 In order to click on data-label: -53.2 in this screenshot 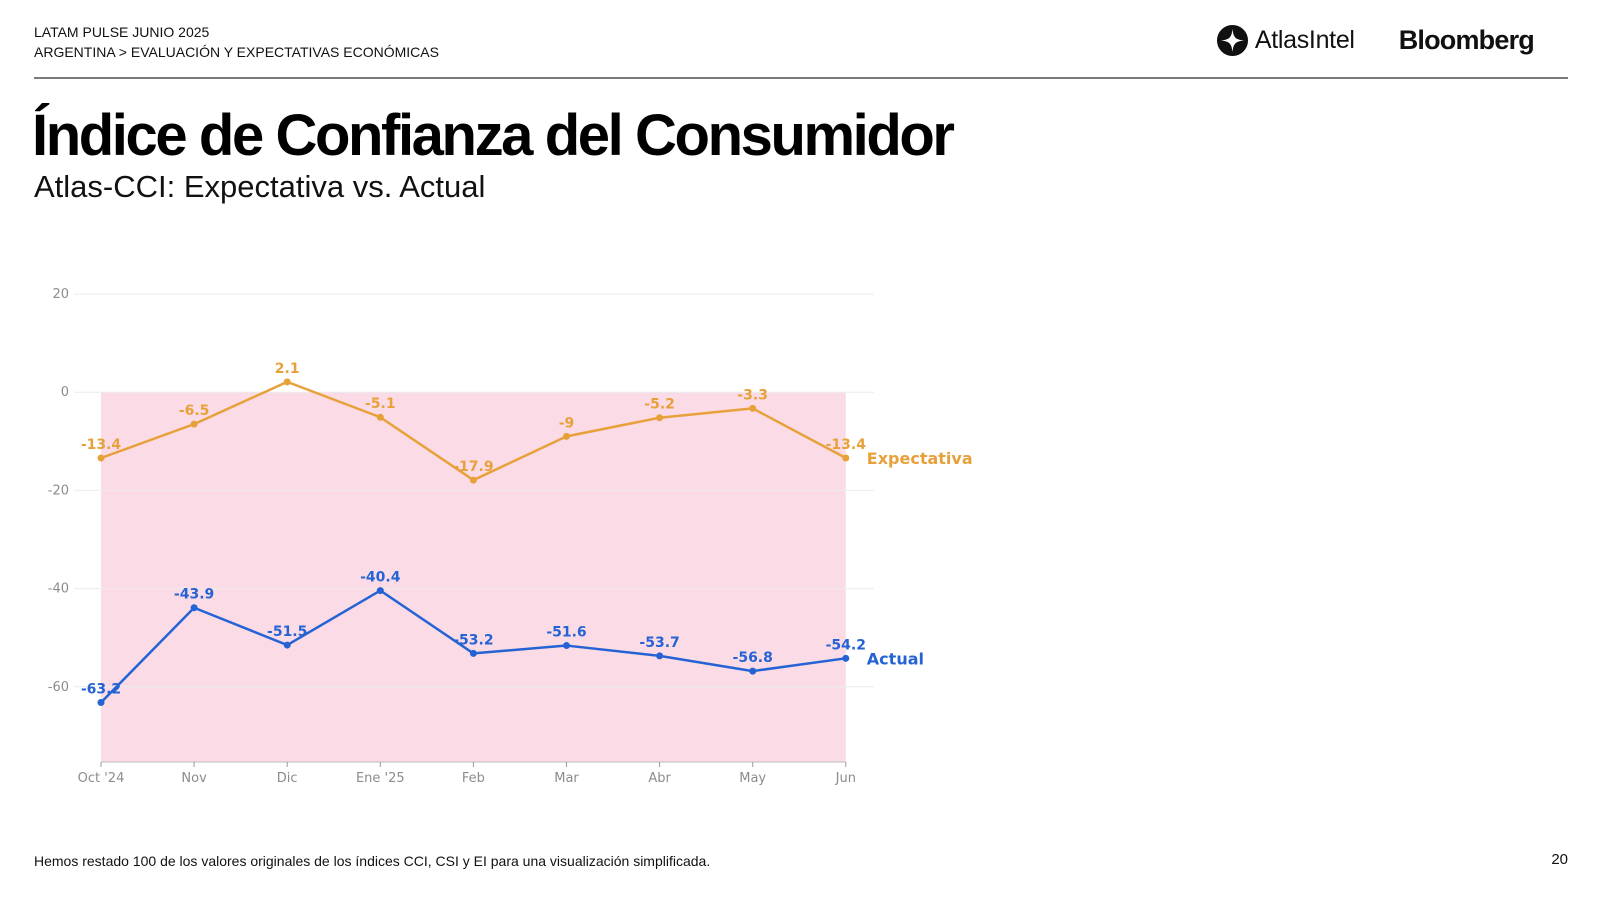, I will do `click(473, 640)`.